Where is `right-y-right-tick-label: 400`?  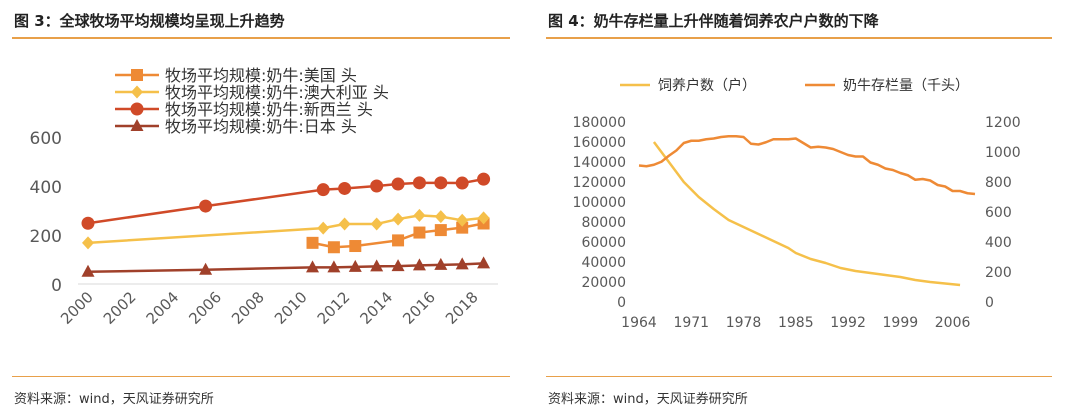 right-y-right-tick-label: 400 is located at coordinates (998, 243).